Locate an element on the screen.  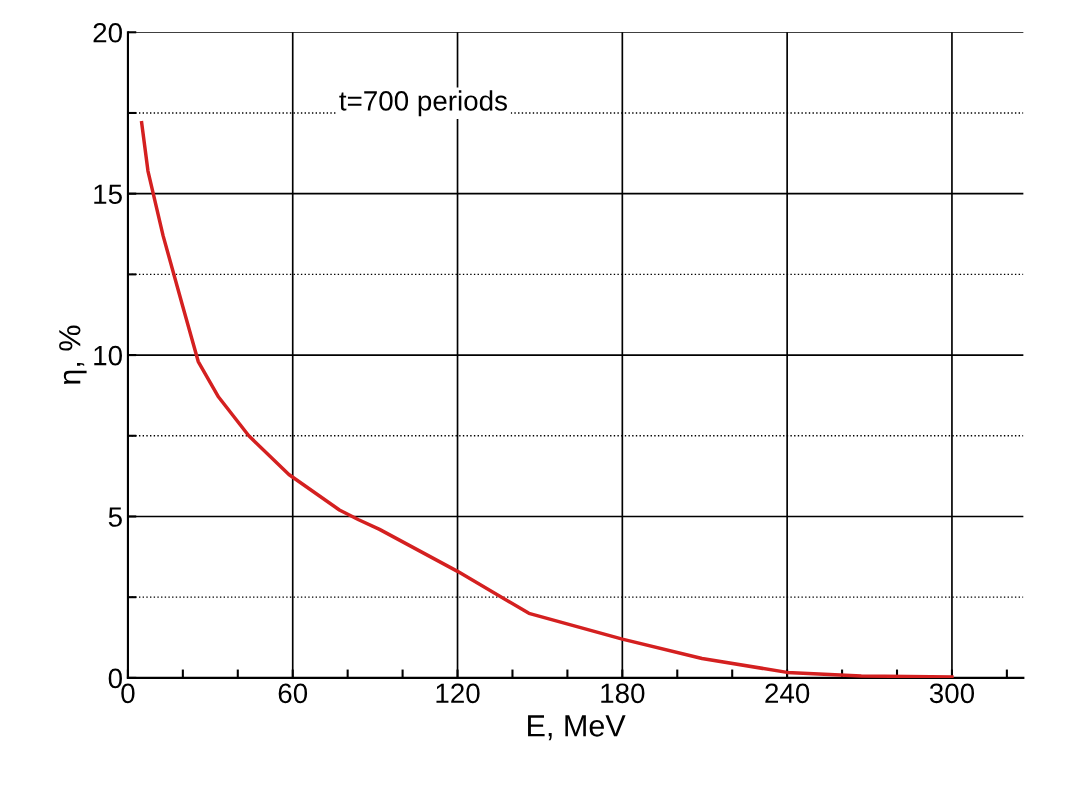
x-tick-label: 60 is located at coordinates (293, 693).